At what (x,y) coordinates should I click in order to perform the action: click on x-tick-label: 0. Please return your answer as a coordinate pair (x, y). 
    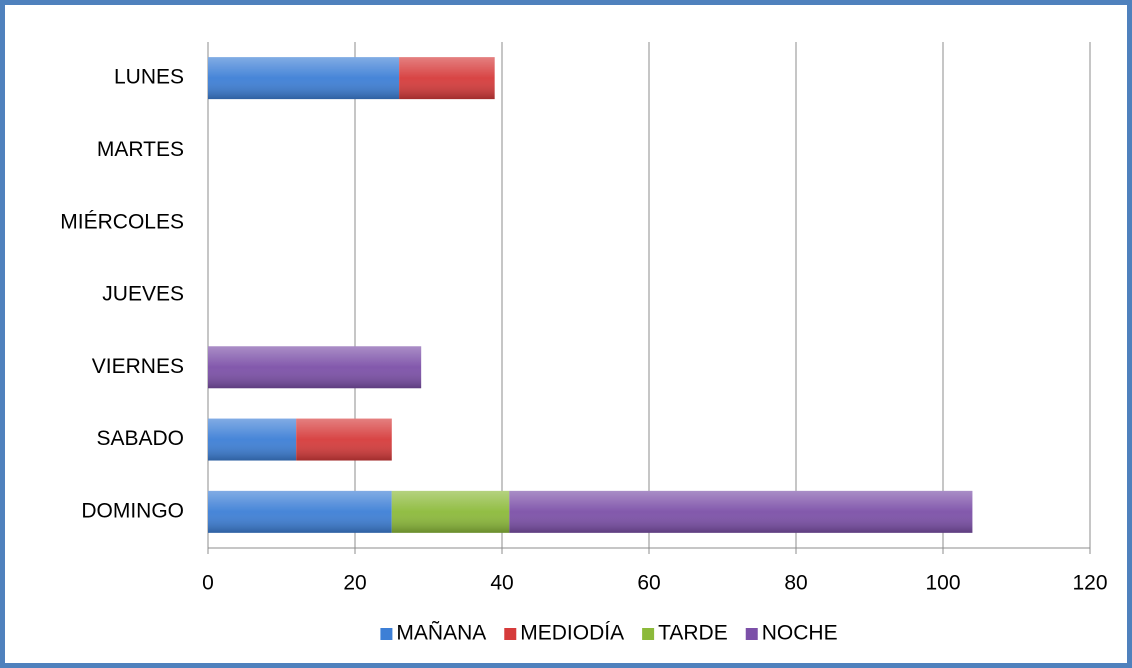
    Looking at the image, I should click on (208, 583).